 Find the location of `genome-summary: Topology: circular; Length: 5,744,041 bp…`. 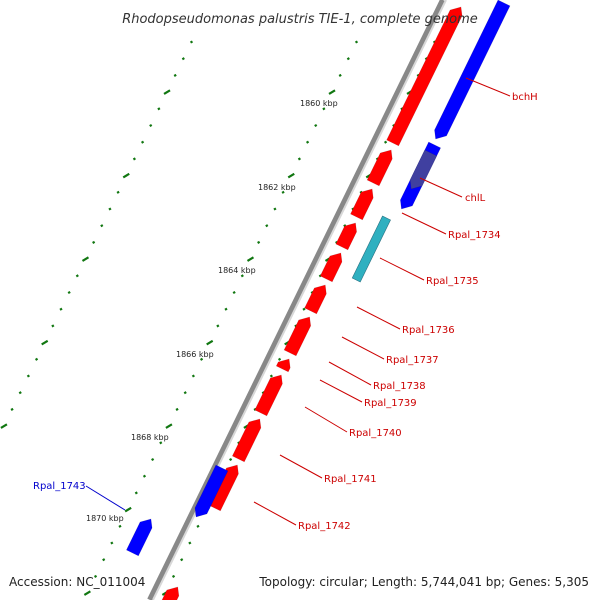

genome-summary: Topology: circular; Length: 5,744,041 bp… is located at coordinates (423, 582).